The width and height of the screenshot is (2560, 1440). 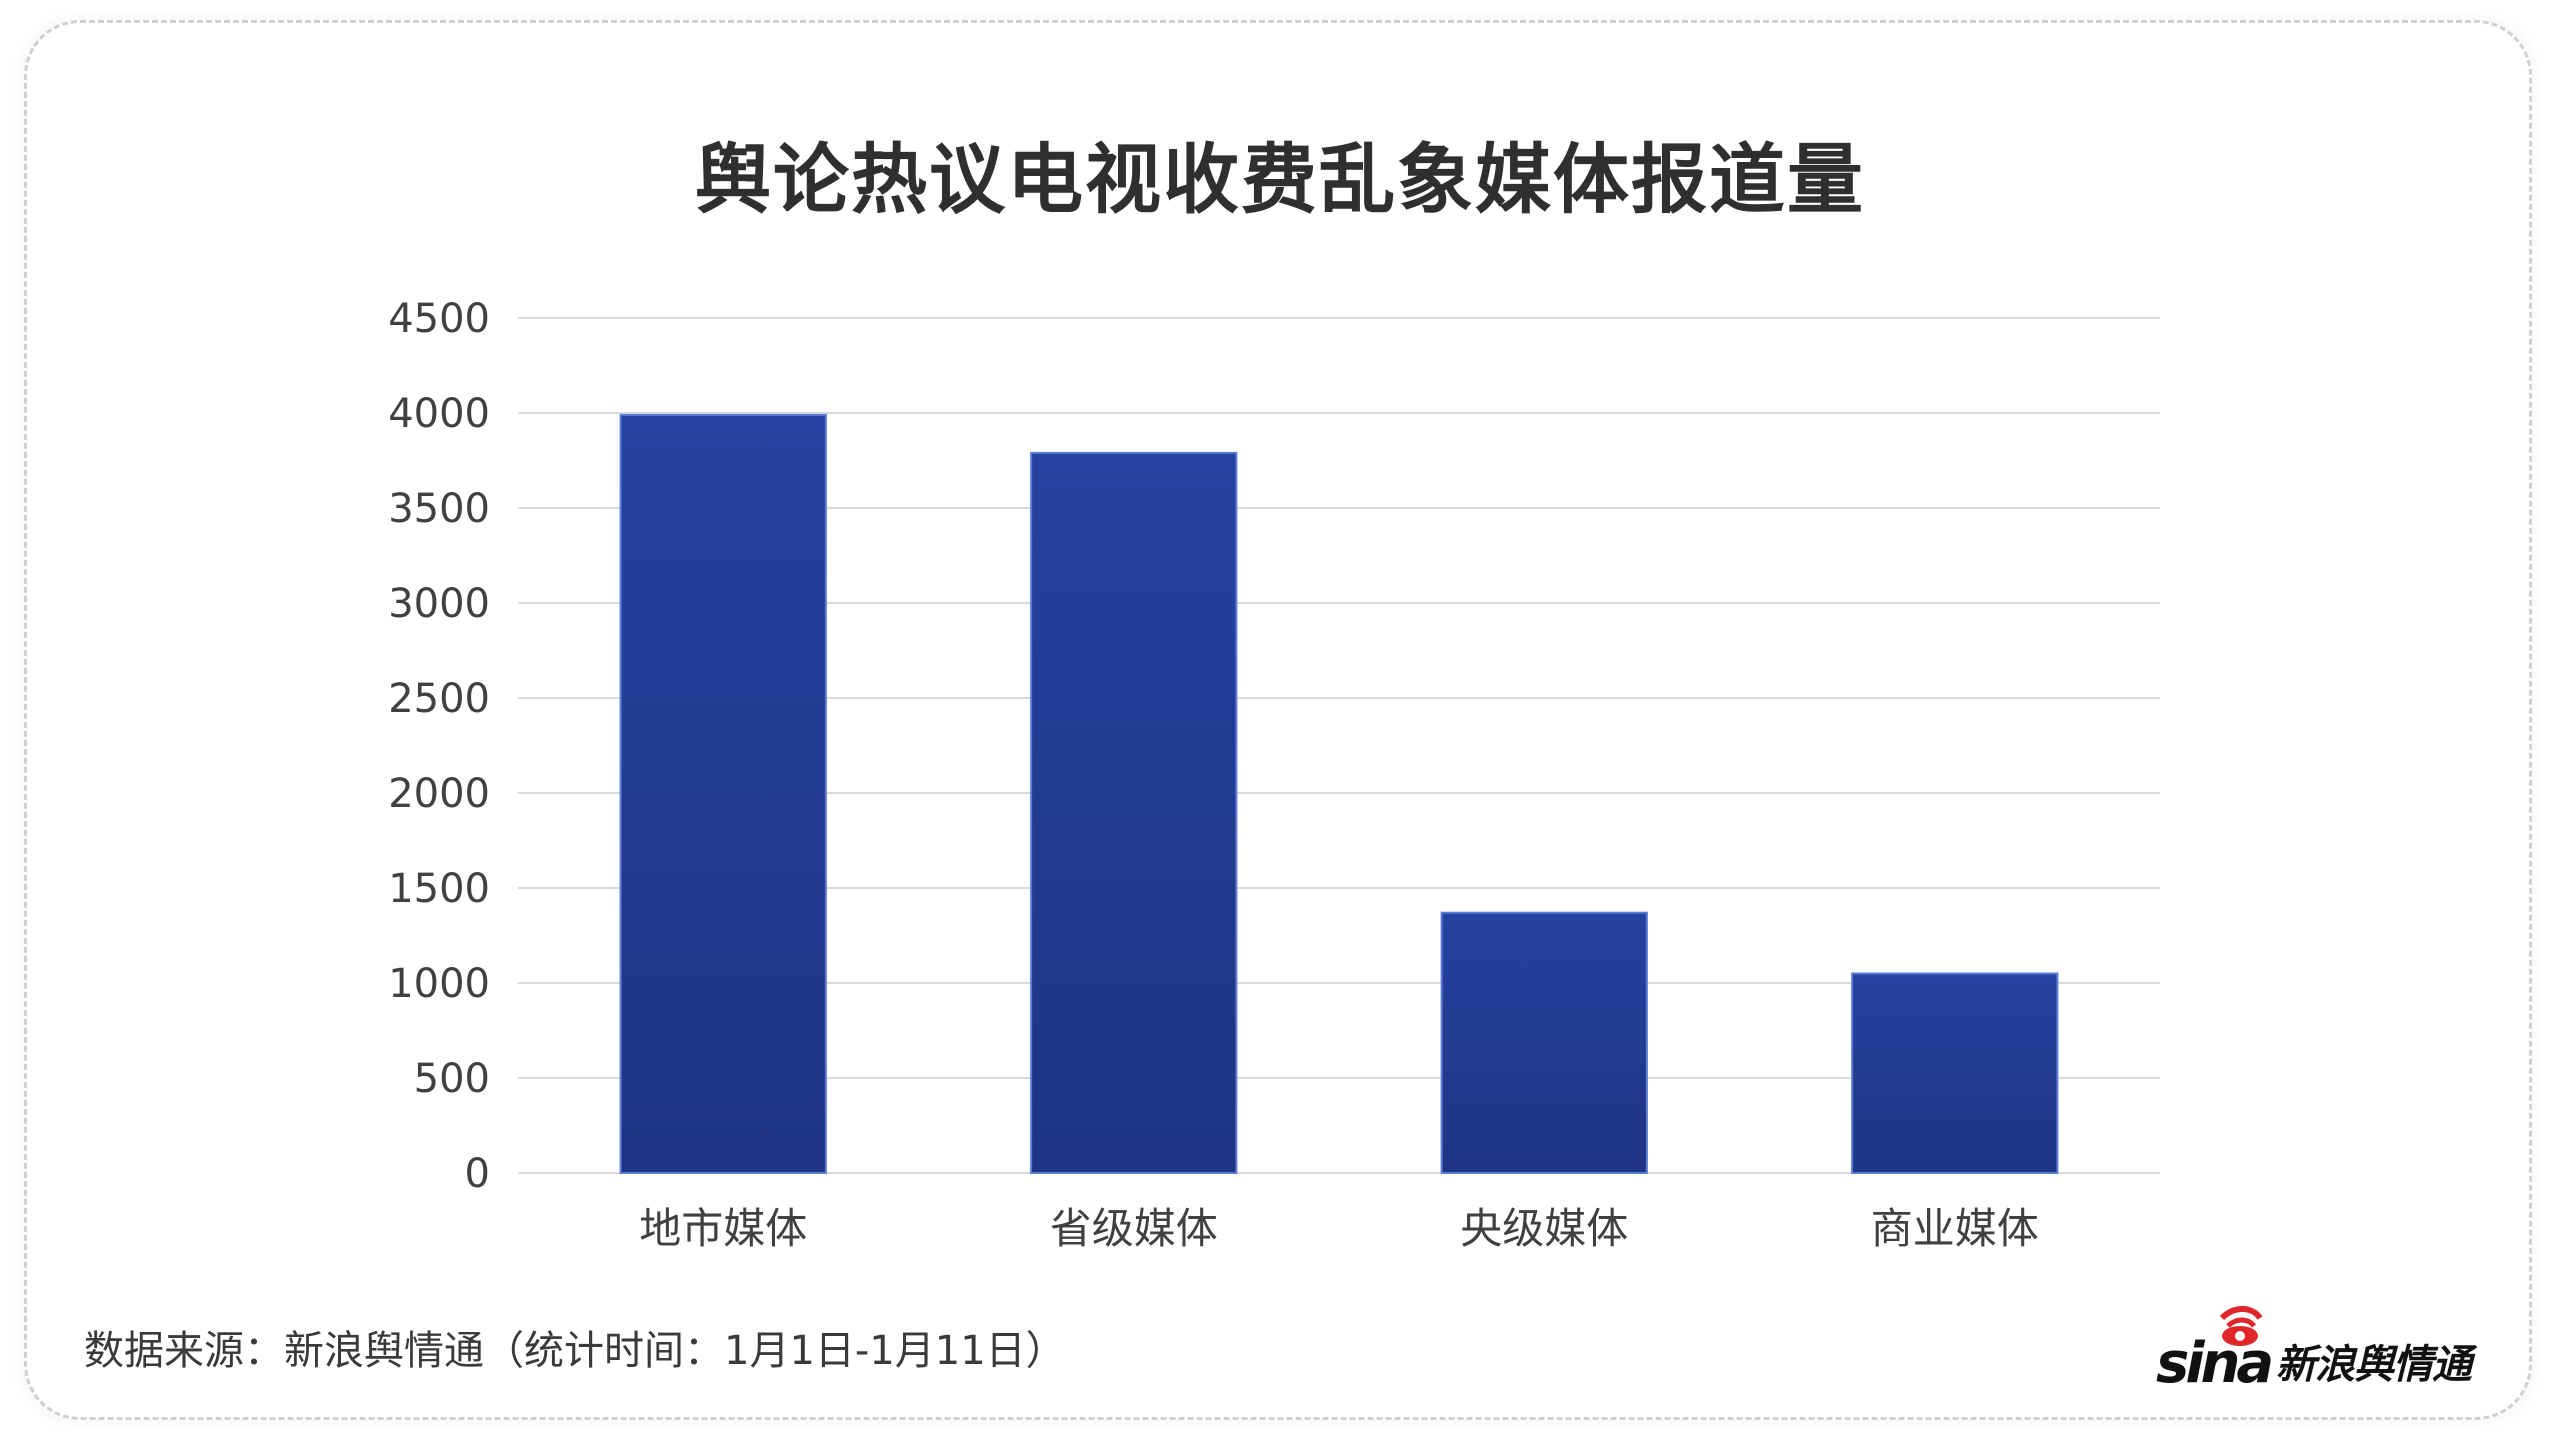 I want to click on y-tick-label: 3000, so click(x=439, y=604).